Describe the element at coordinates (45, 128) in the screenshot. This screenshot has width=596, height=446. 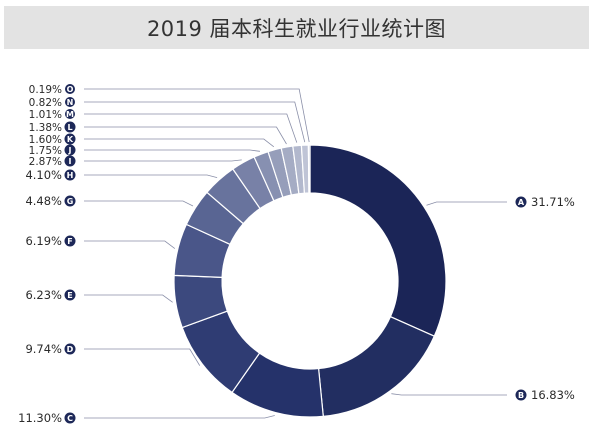
I see `label-l: 1.38%` at that location.